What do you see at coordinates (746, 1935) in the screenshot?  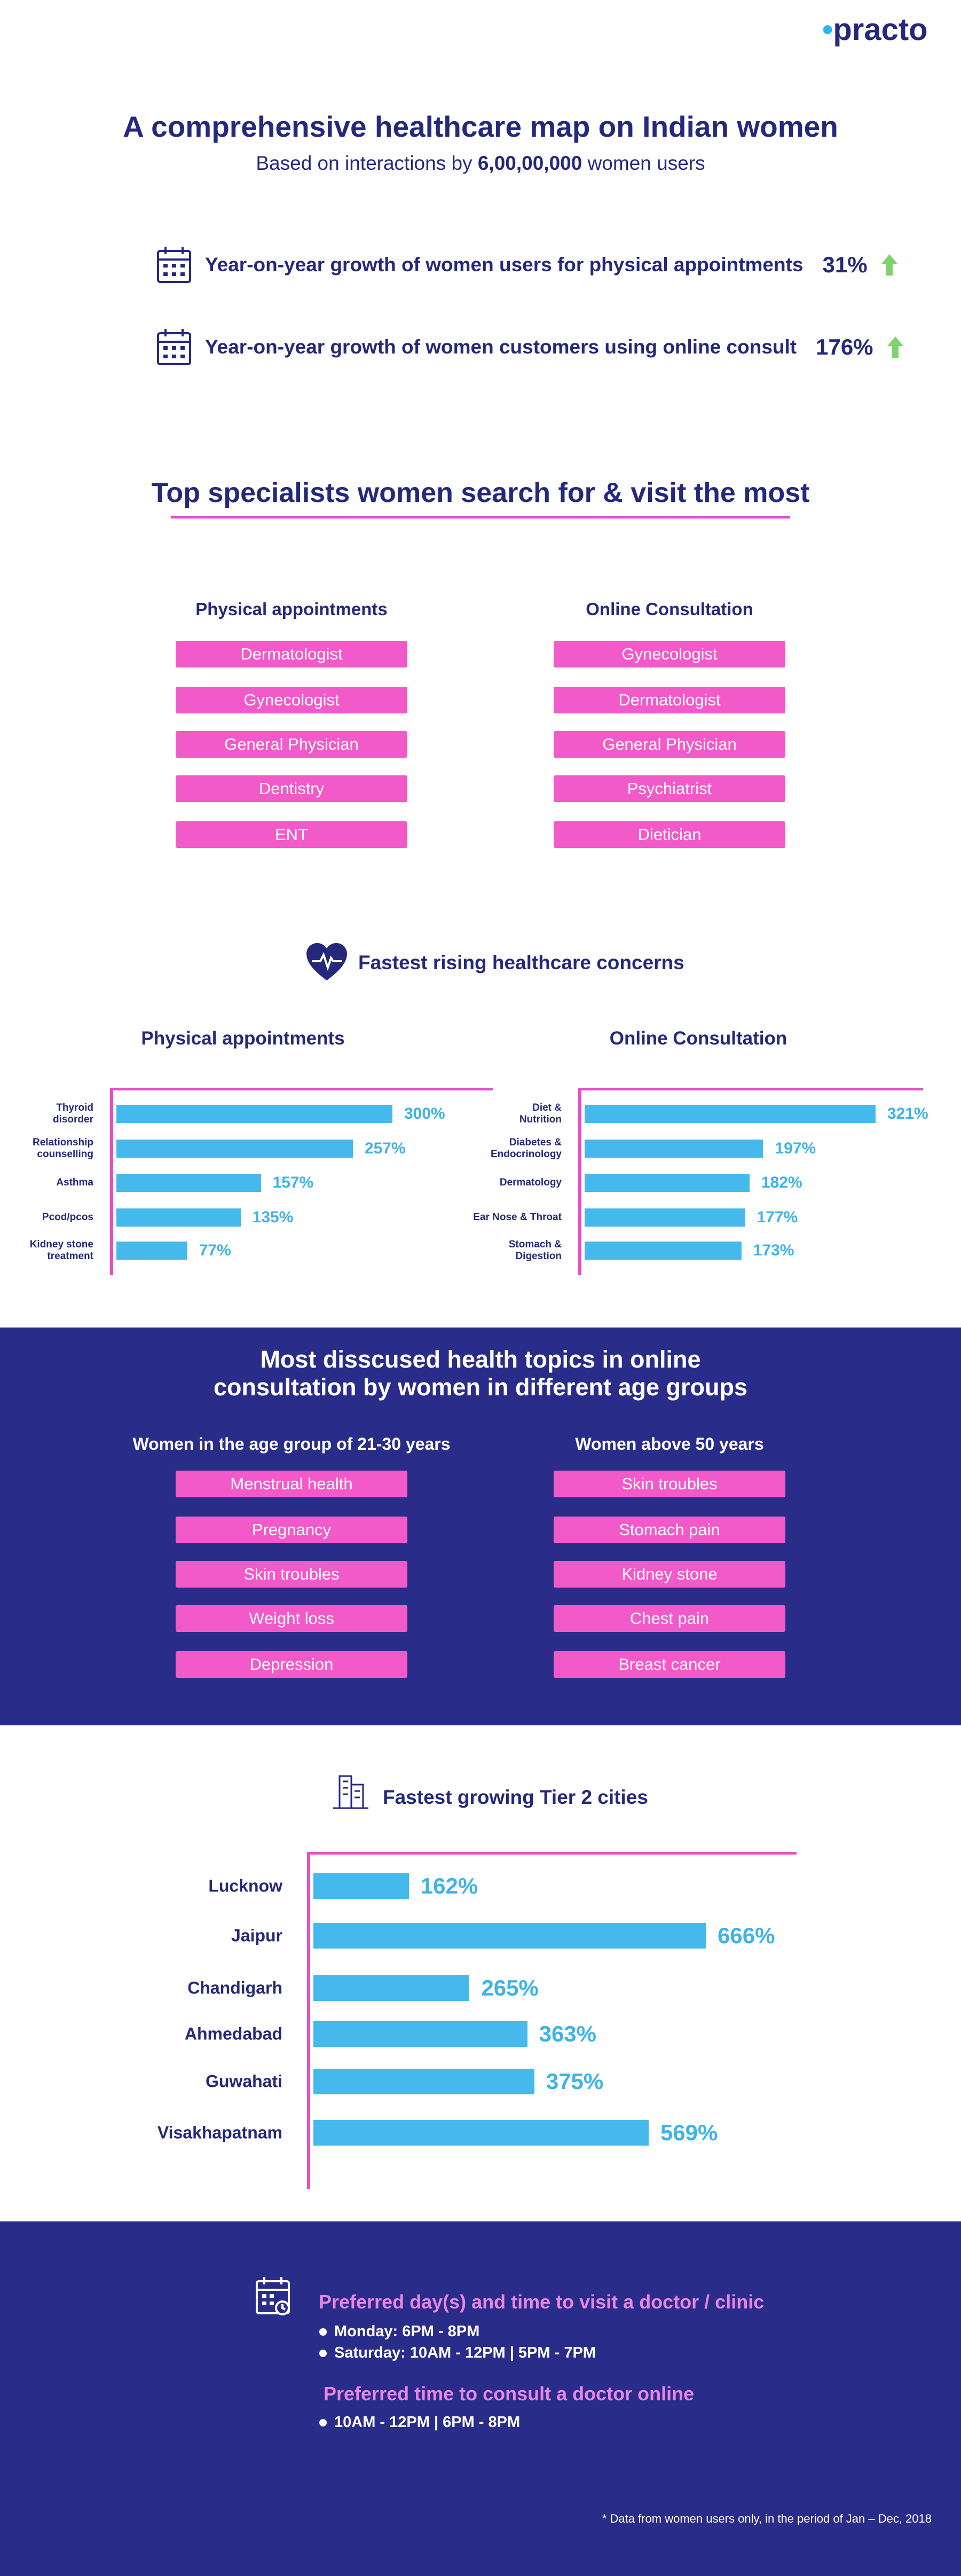 I see `value-label: 666%` at bounding box center [746, 1935].